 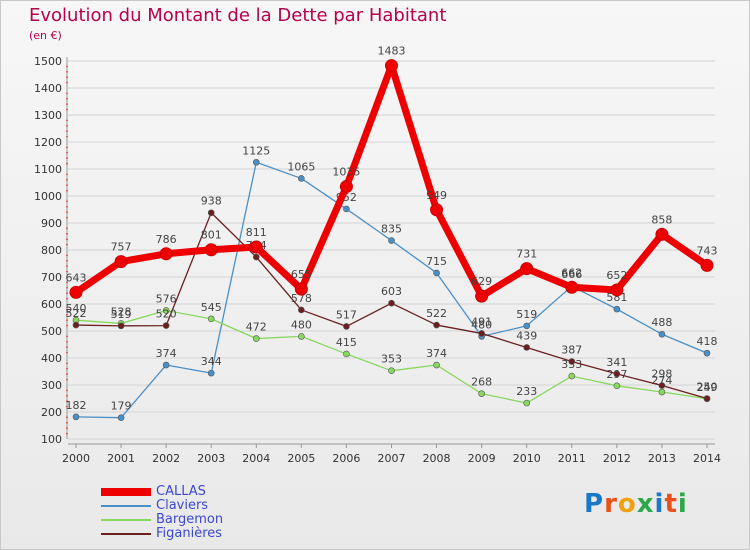 I want to click on x-tick-label: 2001, so click(x=121, y=458).